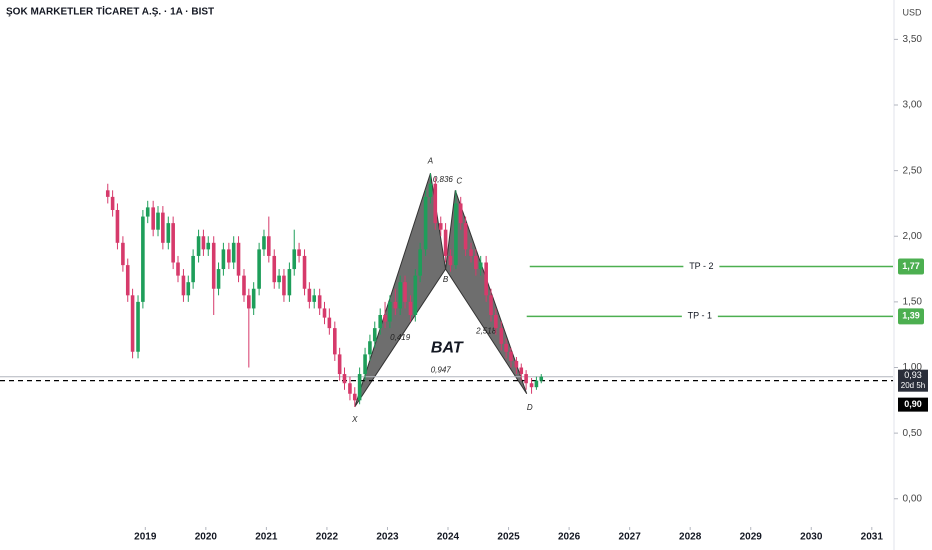 The width and height of the screenshot is (932, 550). What do you see at coordinates (913, 170) in the screenshot?
I see `y-tick-label: 2,50` at bounding box center [913, 170].